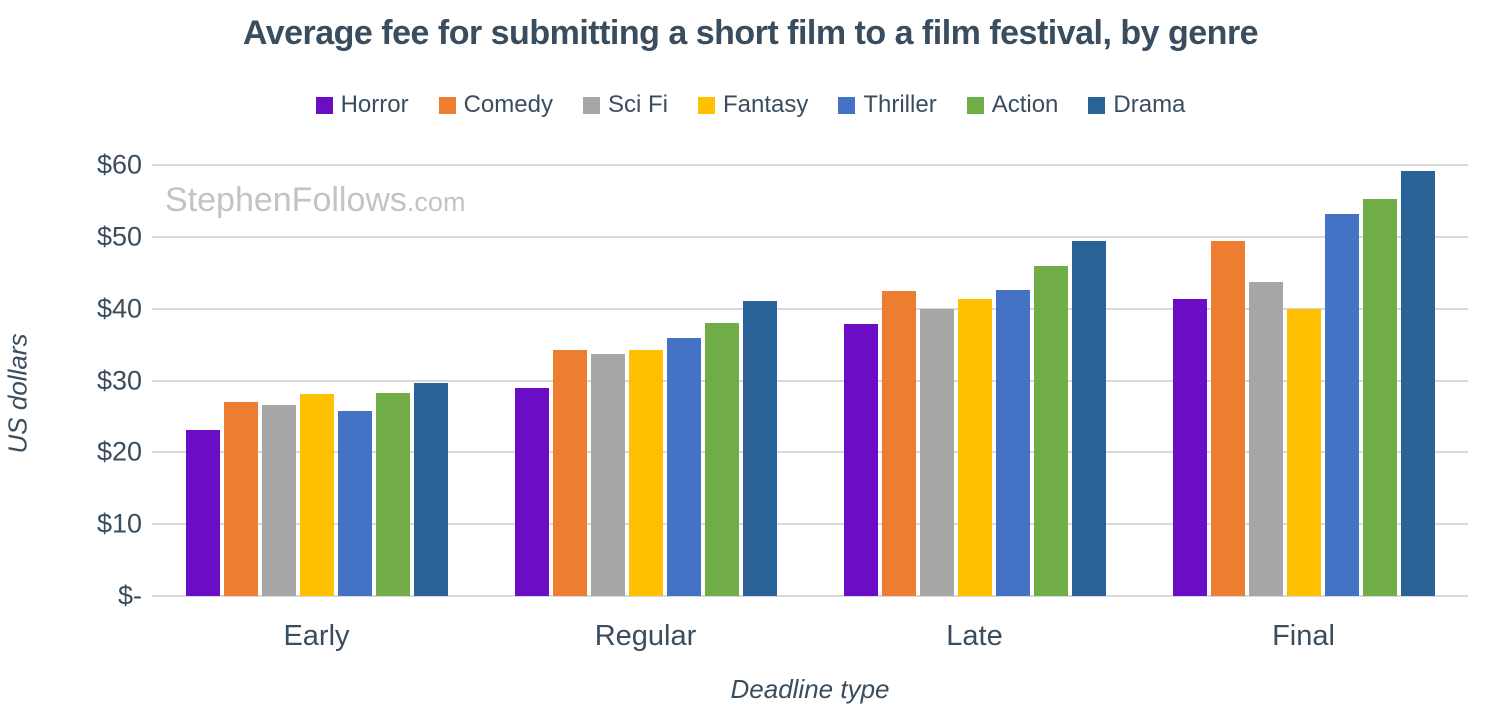 Image resolution: width=1501 pixels, height=713 pixels. What do you see at coordinates (765, 104) in the screenshot?
I see `legend-label: Fantasy` at bounding box center [765, 104].